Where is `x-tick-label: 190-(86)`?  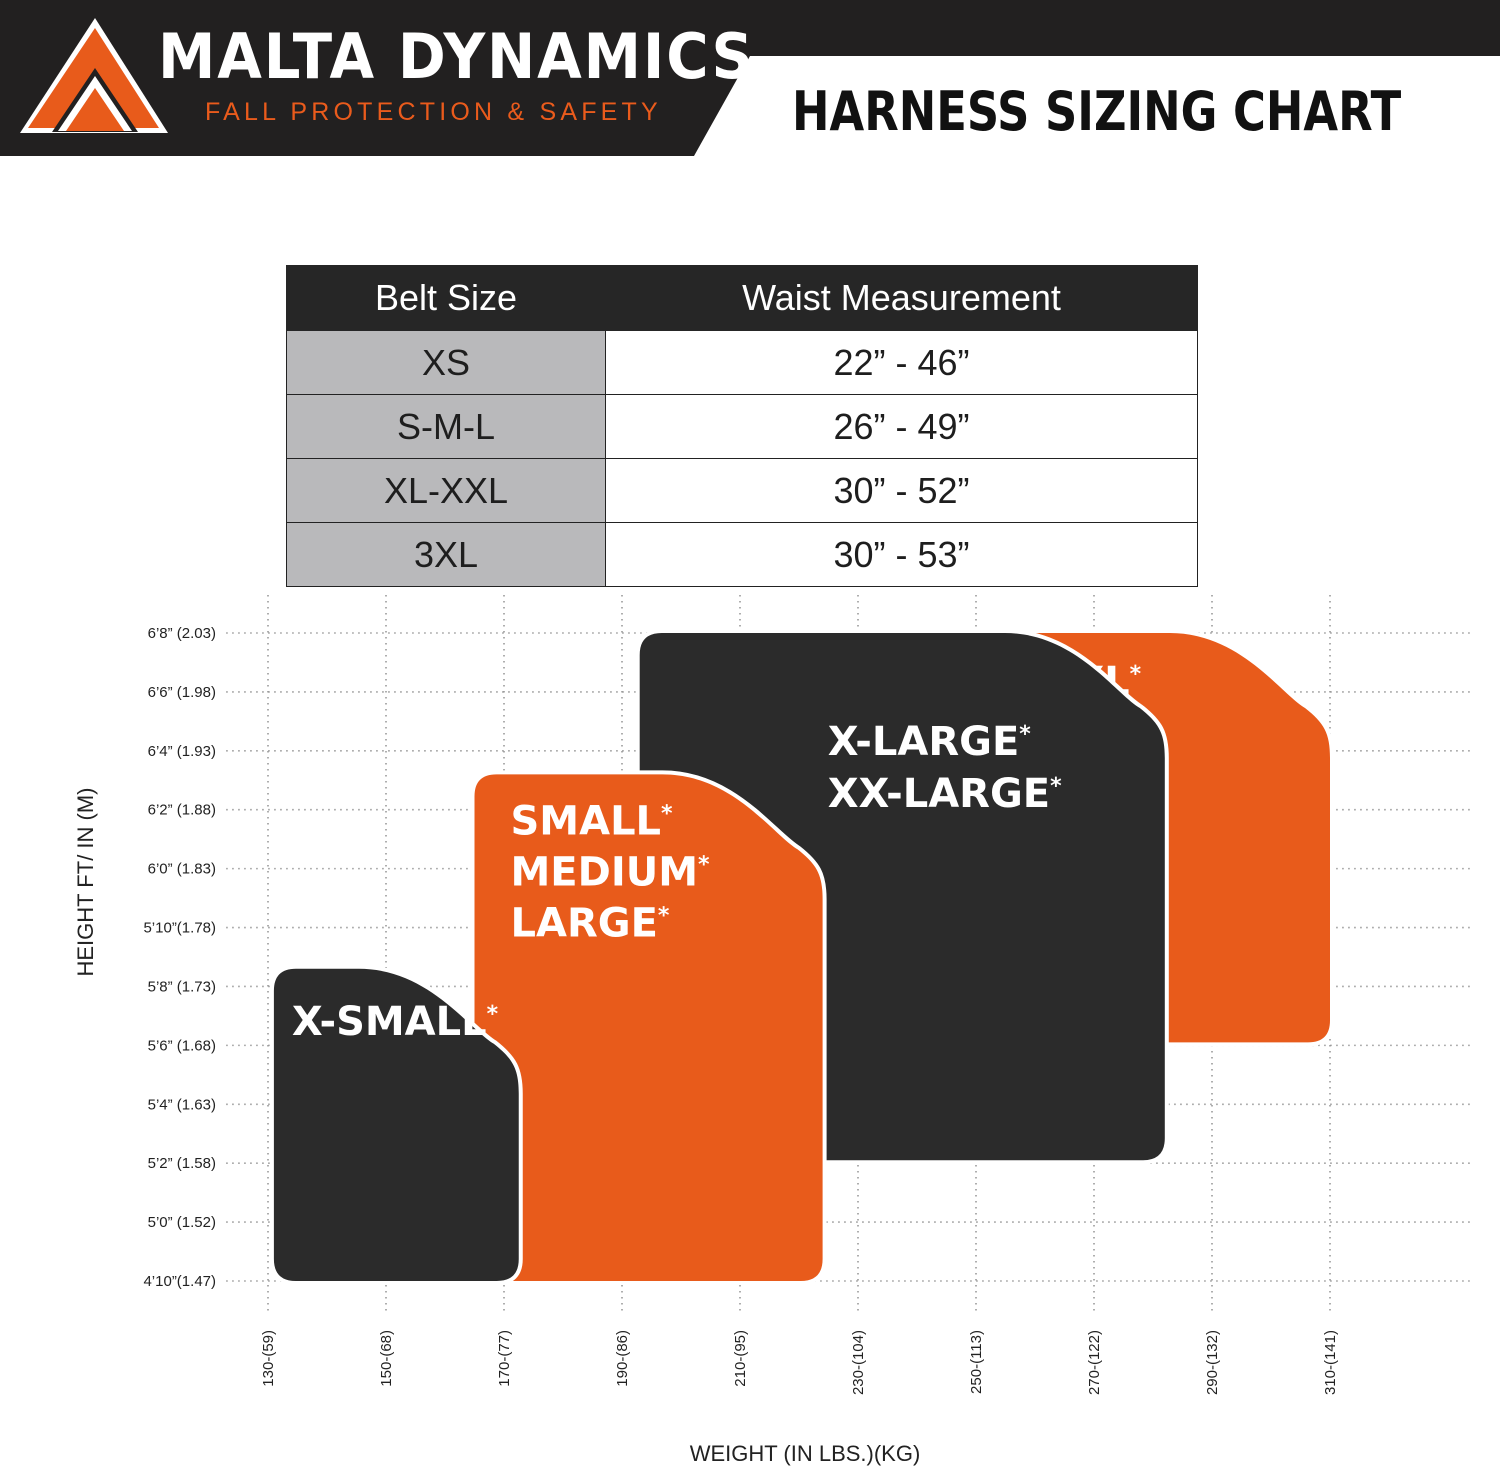 x-tick-label: 190-(86) is located at coordinates (622, 1358).